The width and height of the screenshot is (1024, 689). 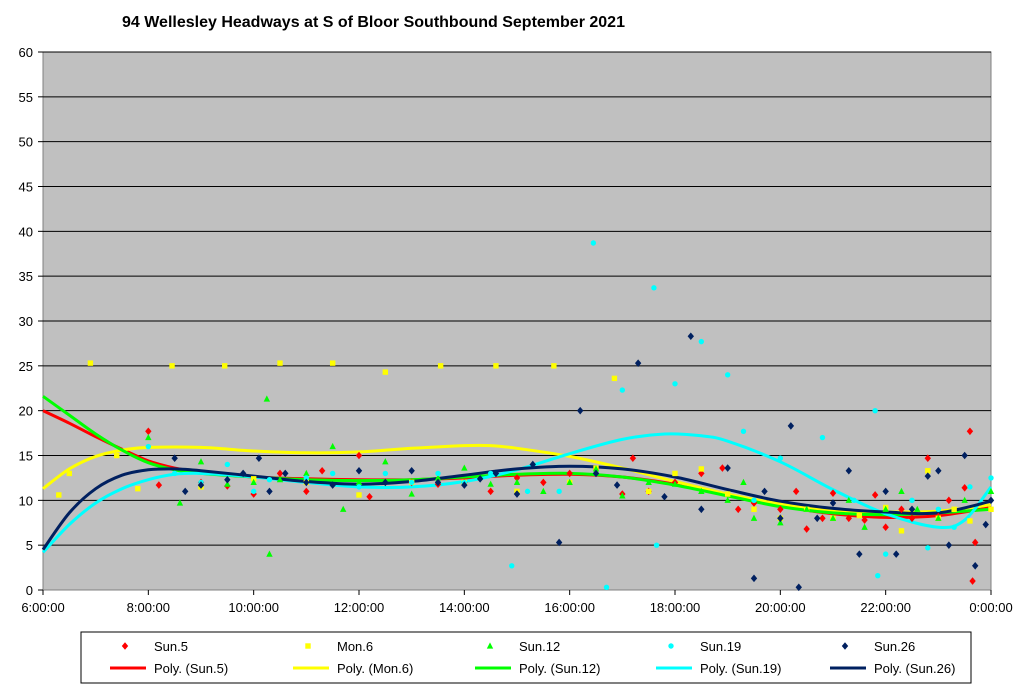 I want to click on y-tick-label: 40, so click(x=26, y=231).